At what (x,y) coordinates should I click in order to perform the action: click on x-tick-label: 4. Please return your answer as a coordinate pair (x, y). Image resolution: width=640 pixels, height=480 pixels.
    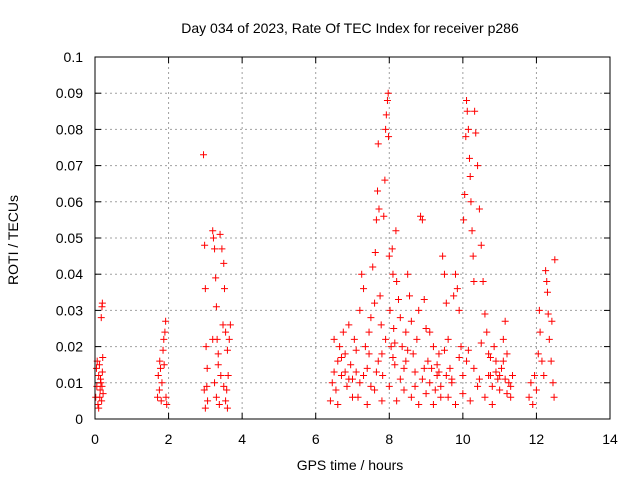
    Looking at the image, I should click on (242, 439).